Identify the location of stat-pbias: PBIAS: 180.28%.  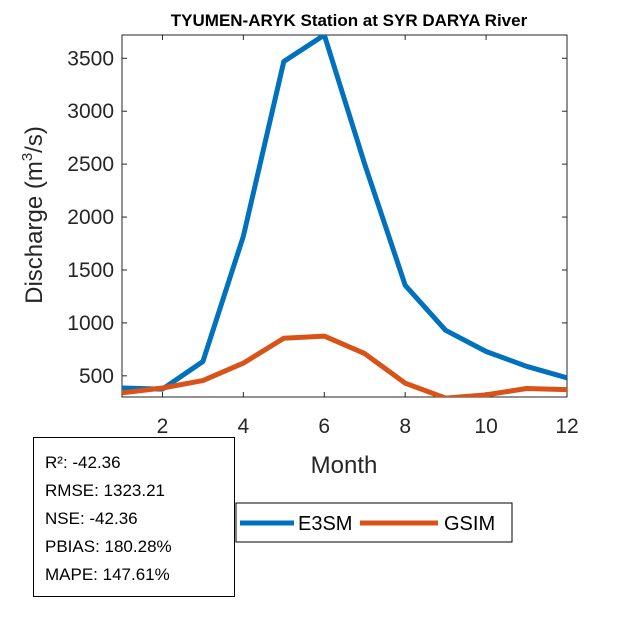
(108, 546).